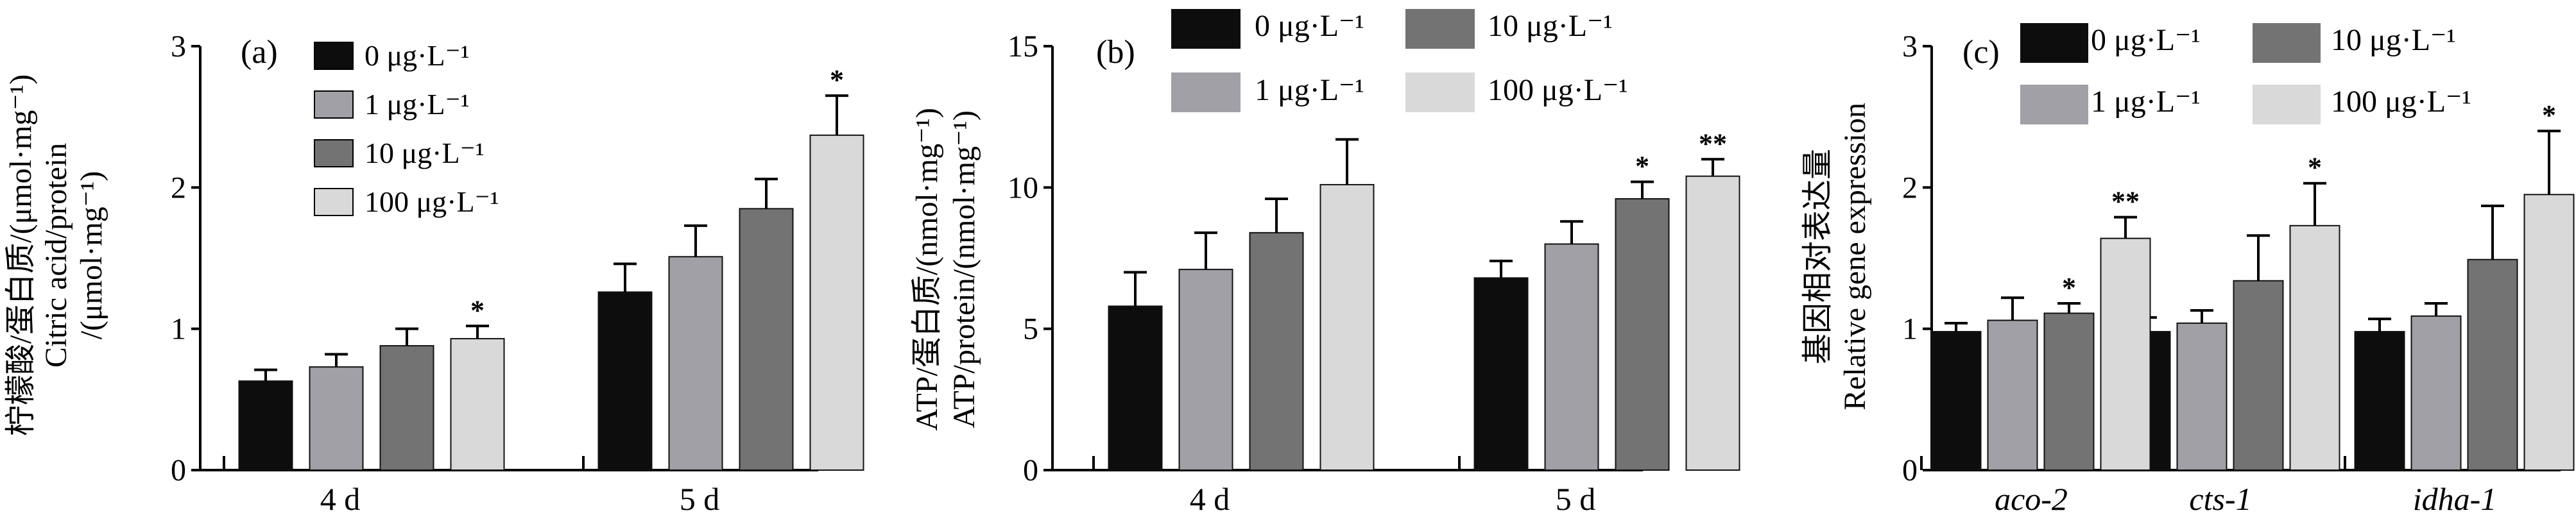  What do you see at coordinates (1981, 52) in the screenshot?
I see `panel-label: (c)` at bounding box center [1981, 52].